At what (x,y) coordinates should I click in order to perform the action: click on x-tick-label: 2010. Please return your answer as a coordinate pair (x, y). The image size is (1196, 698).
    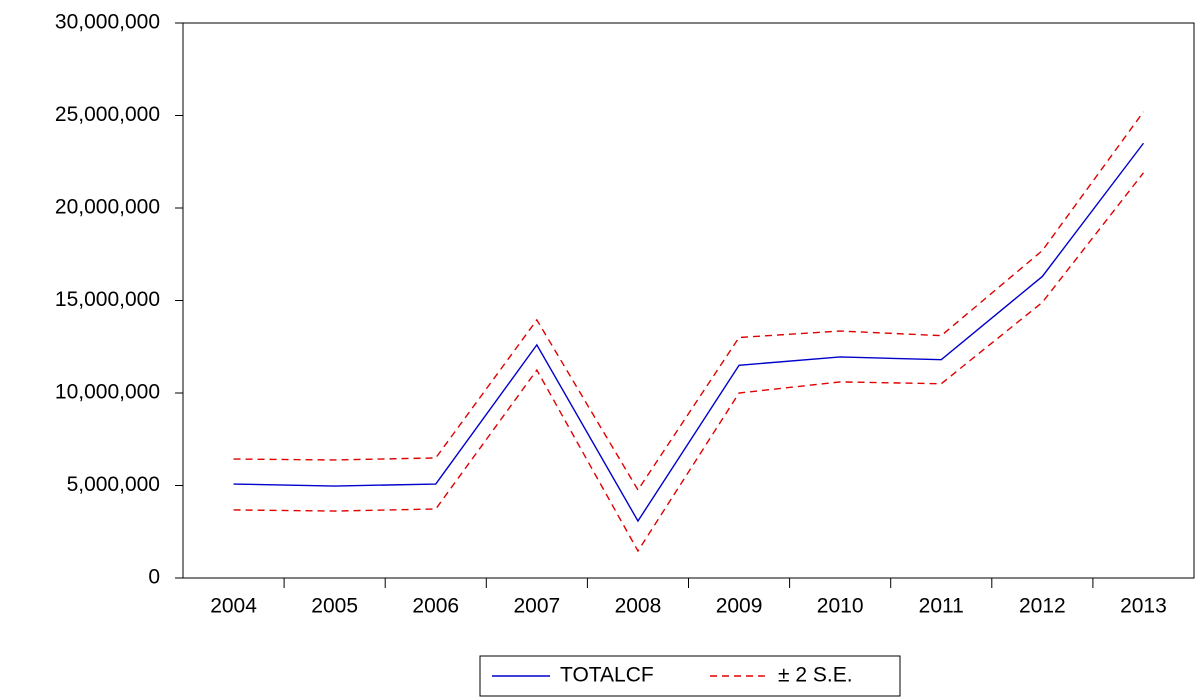
    Looking at the image, I should click on (840, 606).